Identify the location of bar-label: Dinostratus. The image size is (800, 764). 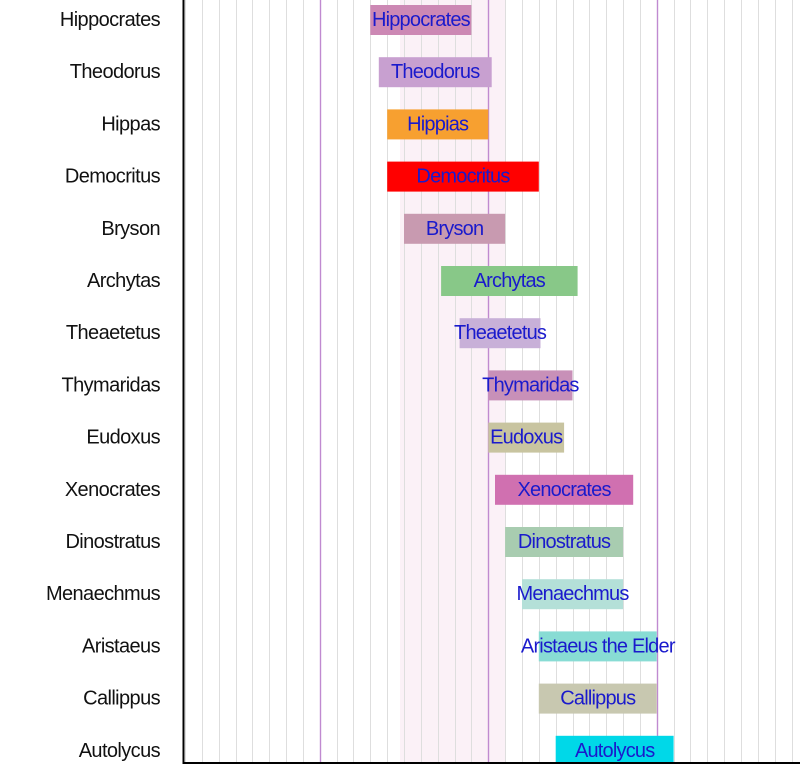
(564, 542).